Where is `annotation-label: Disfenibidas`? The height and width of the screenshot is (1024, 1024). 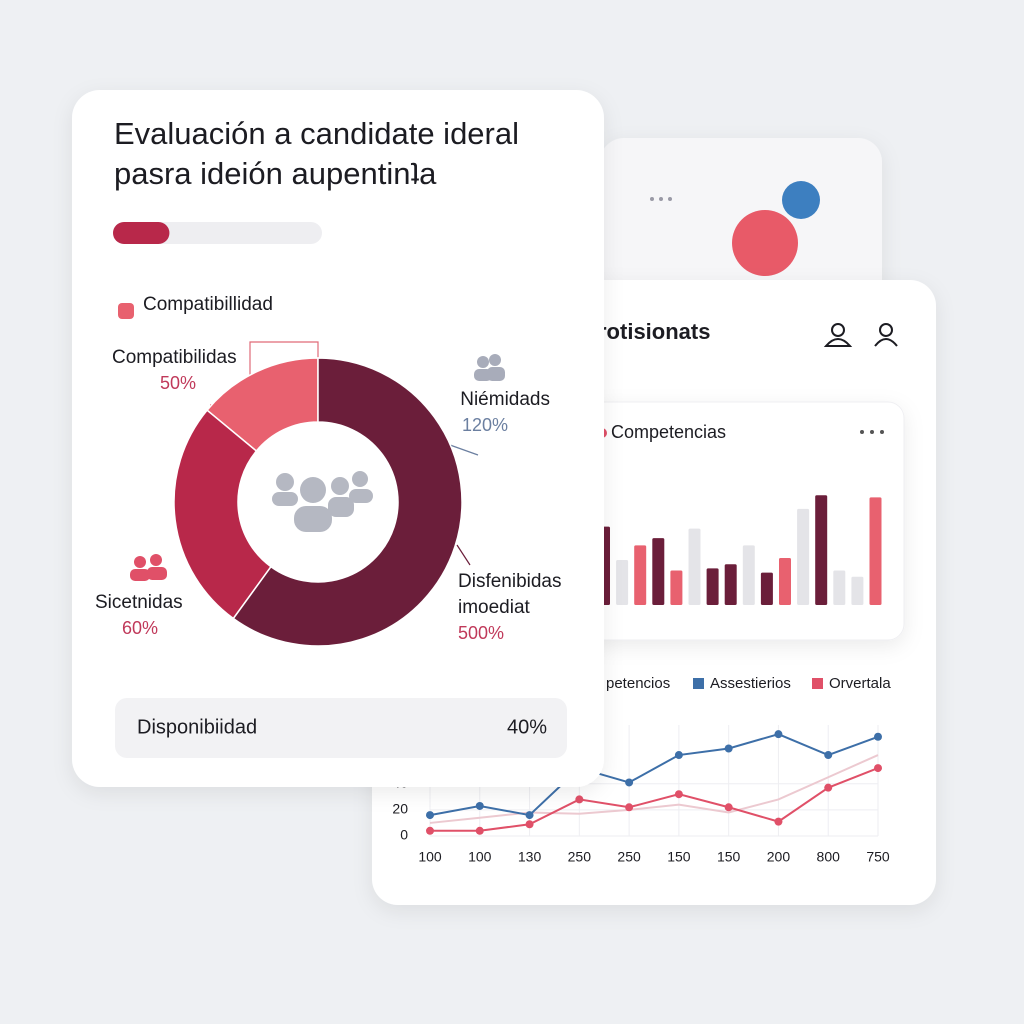 annotation-label: Disfenibidas is located at coordinates (510, 581).